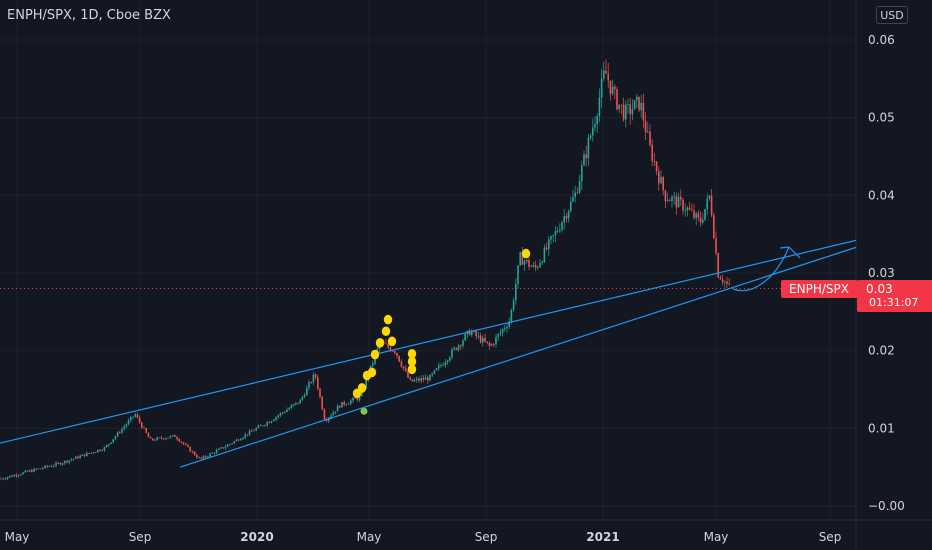 This screenshot has width=932, height=550. What do you see at coordinates (716, 537) in the screenshot?
I see `x-tick-label: May` at bounding box center [716, 537].